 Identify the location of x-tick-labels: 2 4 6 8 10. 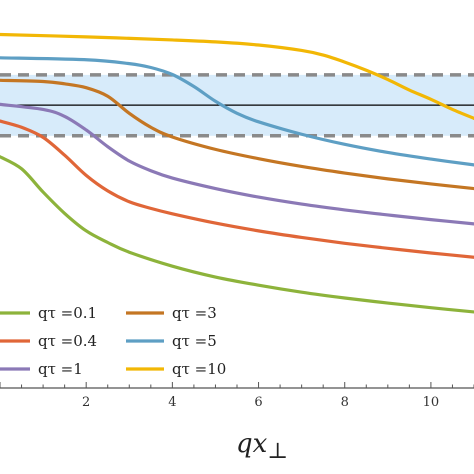
(260, 402).